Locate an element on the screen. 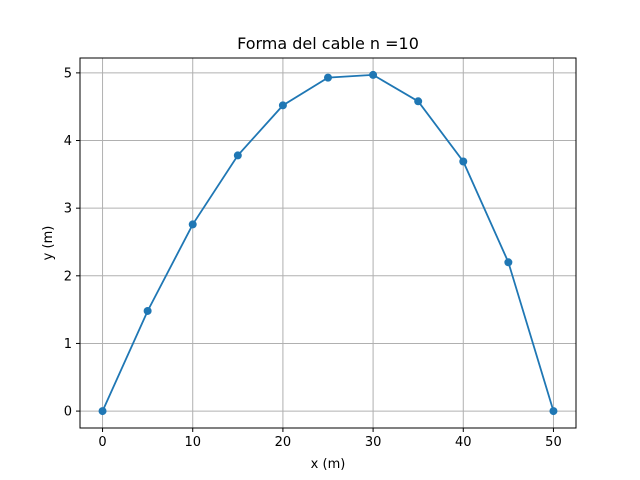  x-axis-label: x (m) is located at coordinates (328, 464).